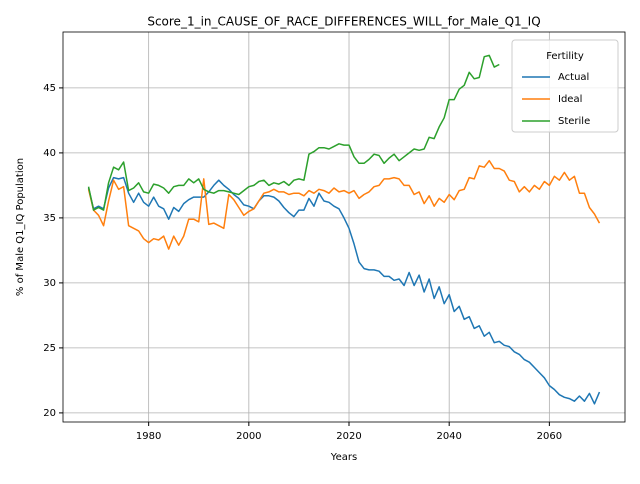 This screenshot has width=640, height=484. What do you see at coordinates (573, 77) in the screenshot?
I see `legend-label: Actual` at bounding box center [573, 77].